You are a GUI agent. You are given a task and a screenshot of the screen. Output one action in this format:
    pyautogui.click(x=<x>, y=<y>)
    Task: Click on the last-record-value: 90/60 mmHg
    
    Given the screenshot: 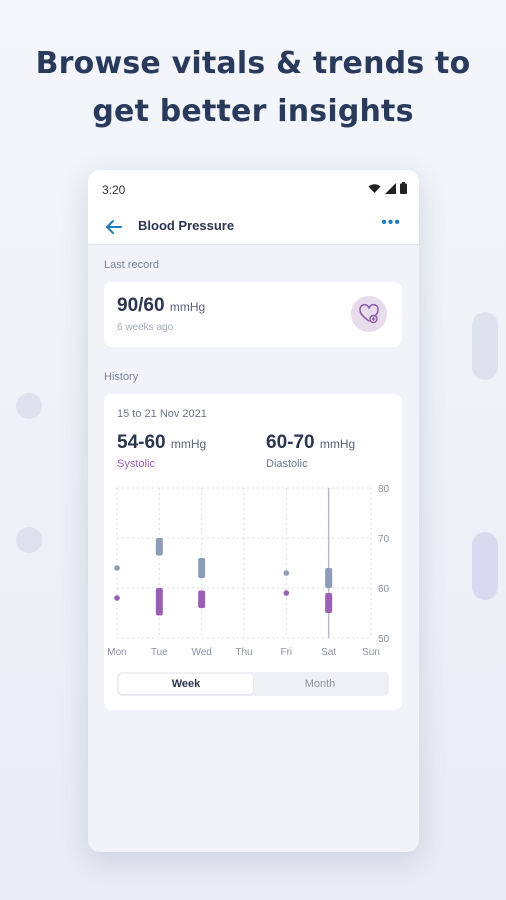 What is the action you would take?
    pyautogui.click(x=161, y=306)
    